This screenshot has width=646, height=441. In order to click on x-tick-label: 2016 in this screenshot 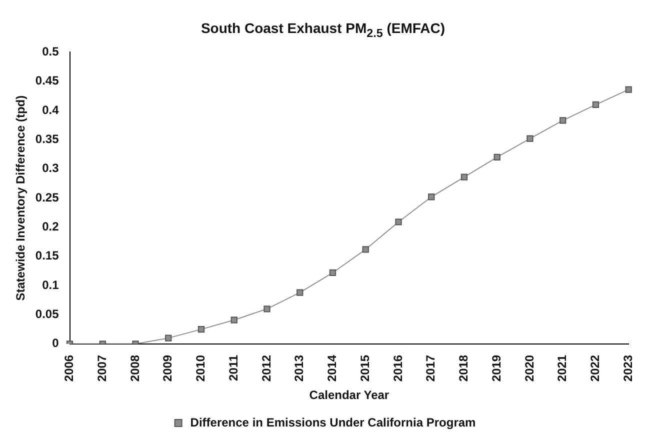, I will do `click(397, 368)`.